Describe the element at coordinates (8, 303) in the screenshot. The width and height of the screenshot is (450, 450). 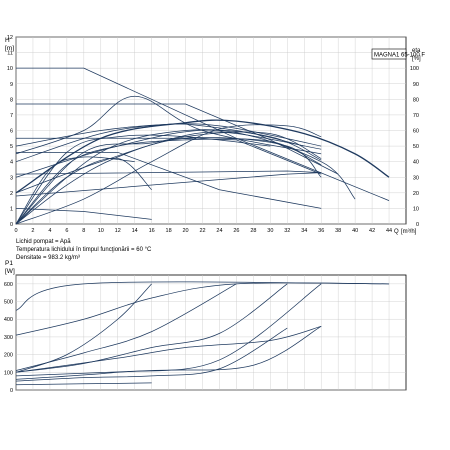
I see `power-y-tick-label: 500` at that location.